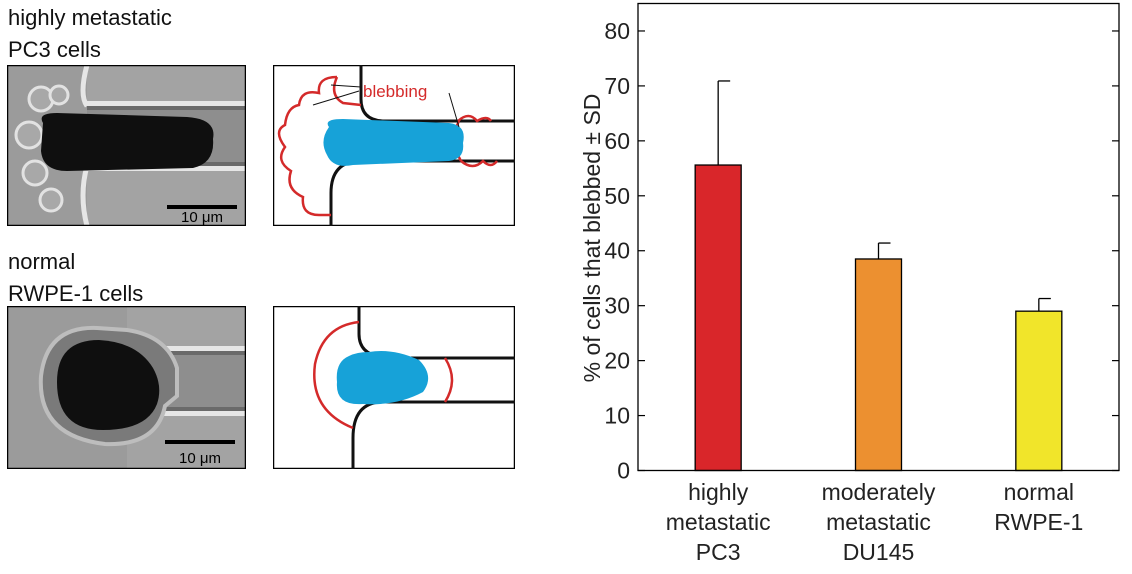  I want to click on pc3-cell-schematic, so click(393, 142).